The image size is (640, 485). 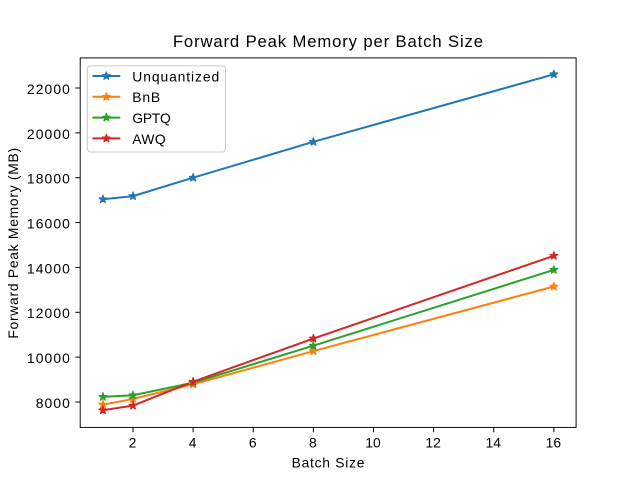 I want to click on svg-text: 8000, so click(x=53, y=403).